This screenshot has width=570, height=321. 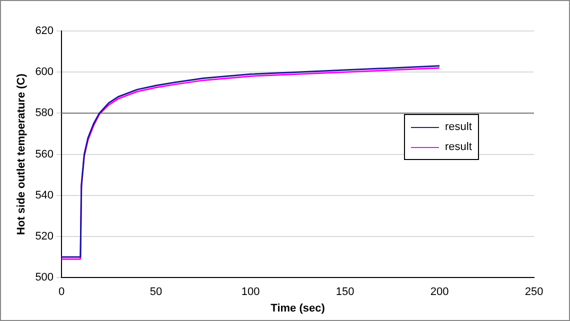 What do you see at coordinates (61, 292) in the screenshot?
I see `x-tick-label: 0` at bounding box center [61, 292].